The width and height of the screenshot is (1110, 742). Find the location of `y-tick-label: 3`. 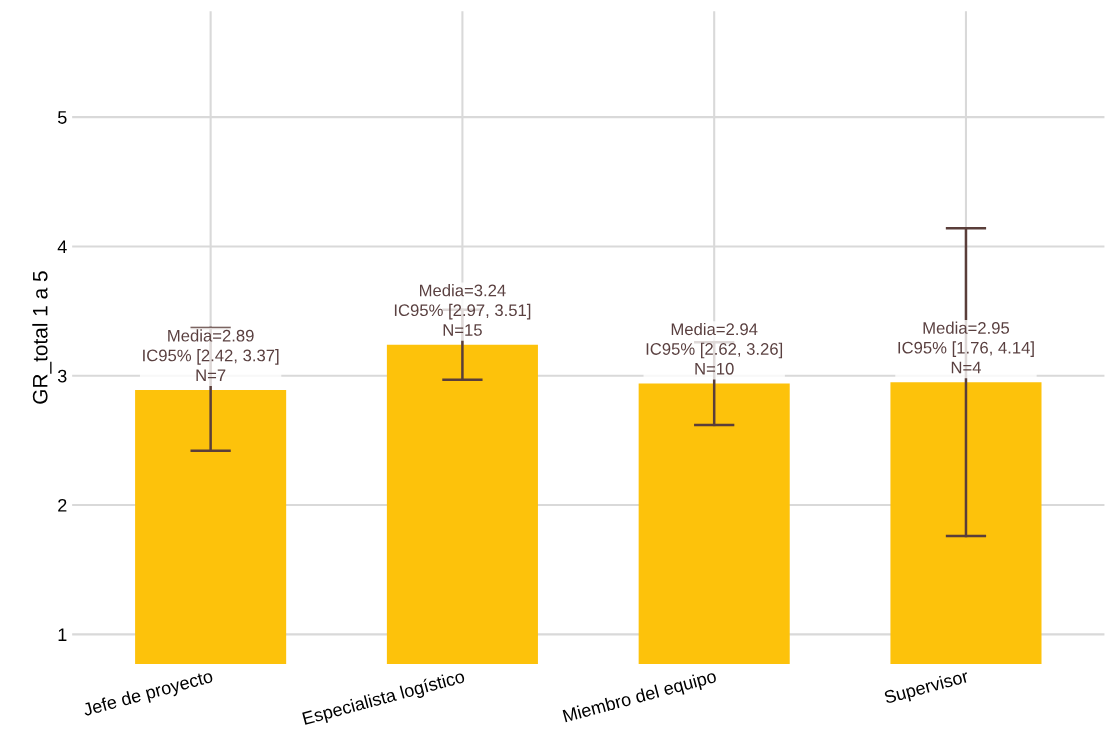

y-tick-label: 3 is located at coordinates (62, 376).